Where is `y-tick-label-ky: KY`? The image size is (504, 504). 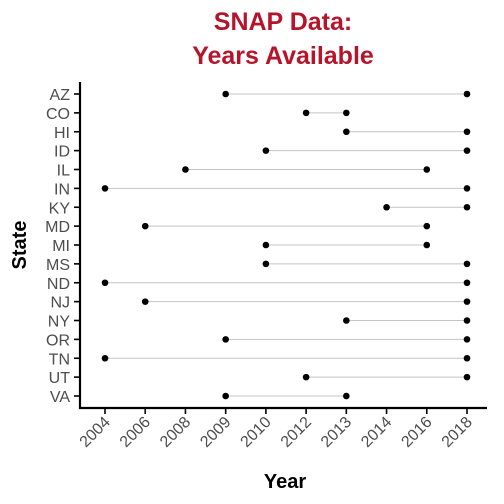
y-tick-label-ky: KY is located at coordinates (60, 208).